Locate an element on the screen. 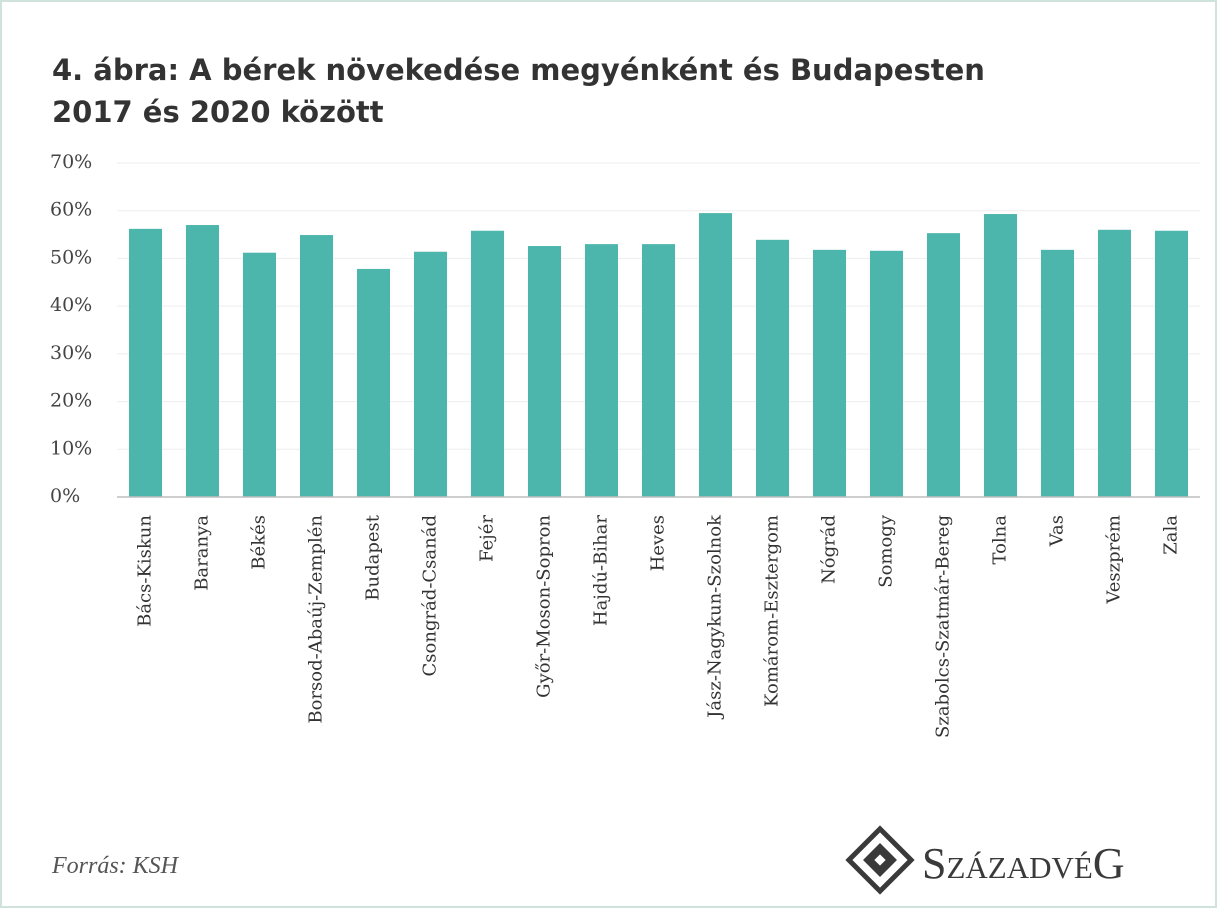 This screenshot has width=1217, height=908. x-tick-label: Jász-Nagykun-Szolnok is located at coordinates (715, 617).